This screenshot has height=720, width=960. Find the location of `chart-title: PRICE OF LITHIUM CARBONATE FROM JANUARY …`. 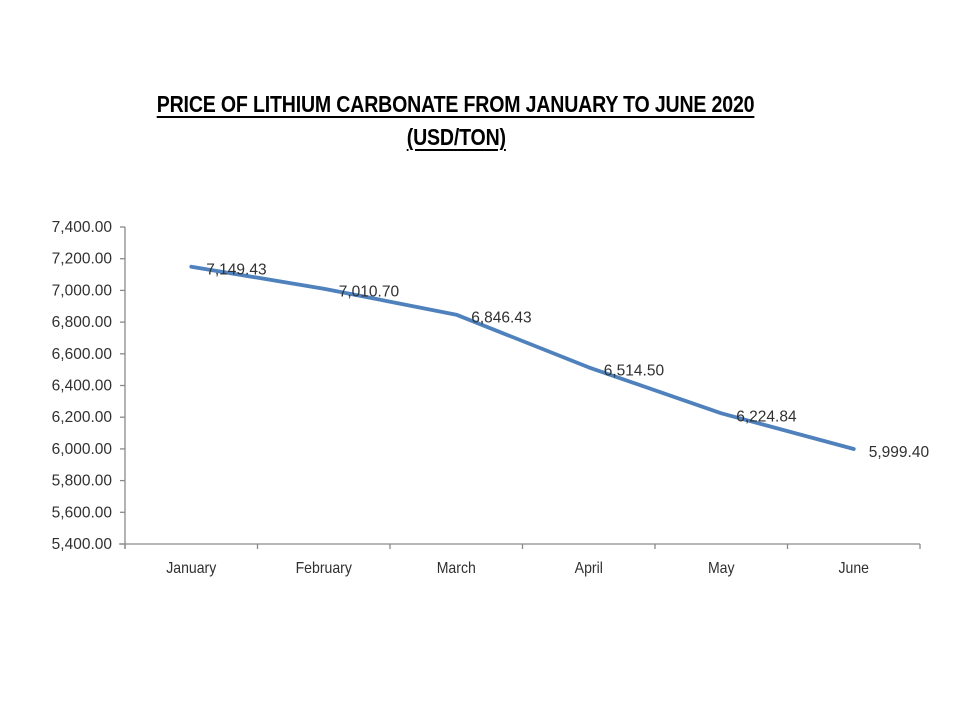

chart-title: PRICE OF LITHIUM CARBONATE FROM JANUARY … is located at coordinates (456, 121).